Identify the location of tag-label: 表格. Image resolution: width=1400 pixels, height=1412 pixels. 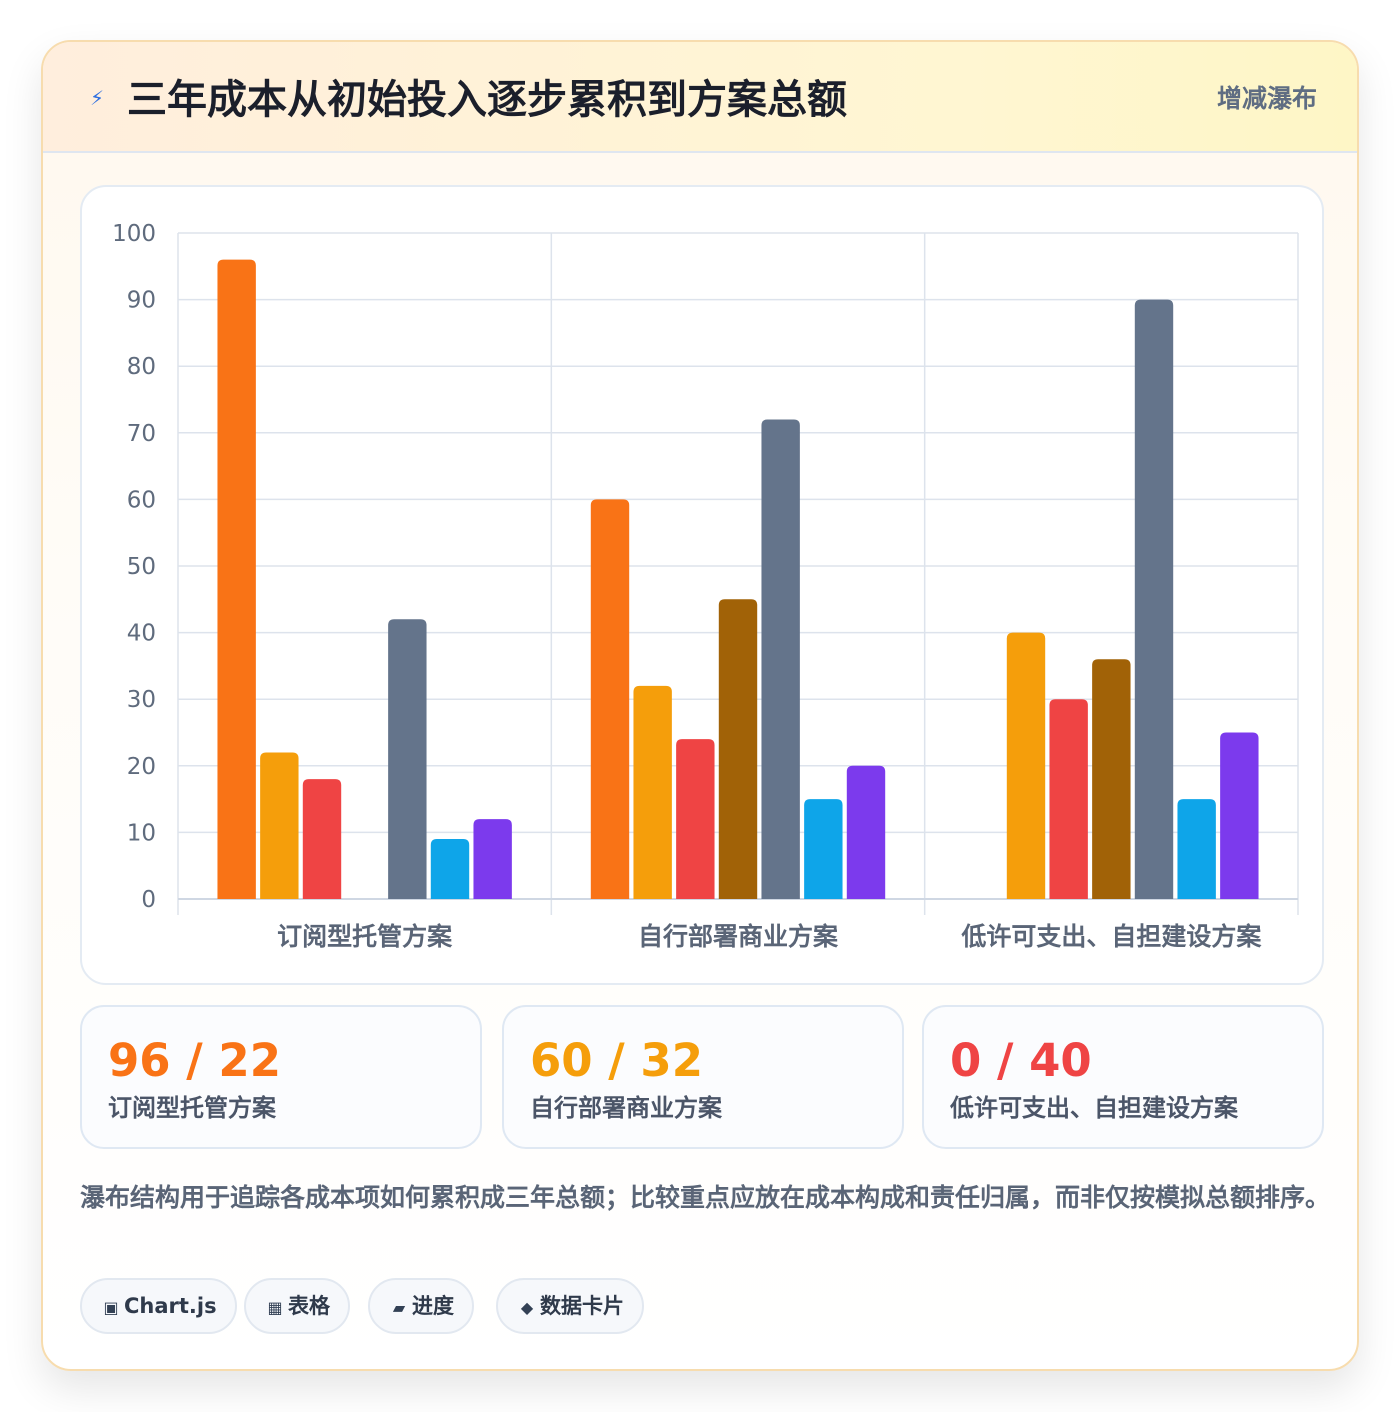
(309, 1306).